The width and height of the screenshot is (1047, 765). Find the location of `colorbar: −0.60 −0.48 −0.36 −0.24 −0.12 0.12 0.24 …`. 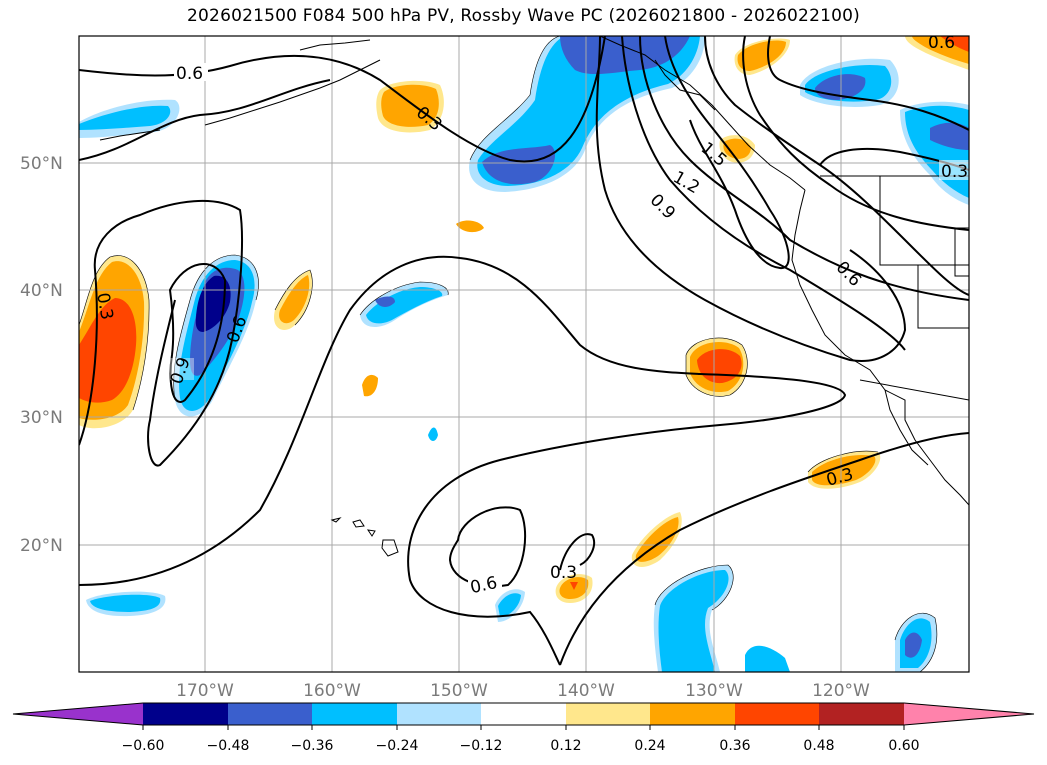

colorbar: −0.60 −0.48 −0.36 −0.24 −0.12 0.12 0.24 … is located at coordinates (523, 728).